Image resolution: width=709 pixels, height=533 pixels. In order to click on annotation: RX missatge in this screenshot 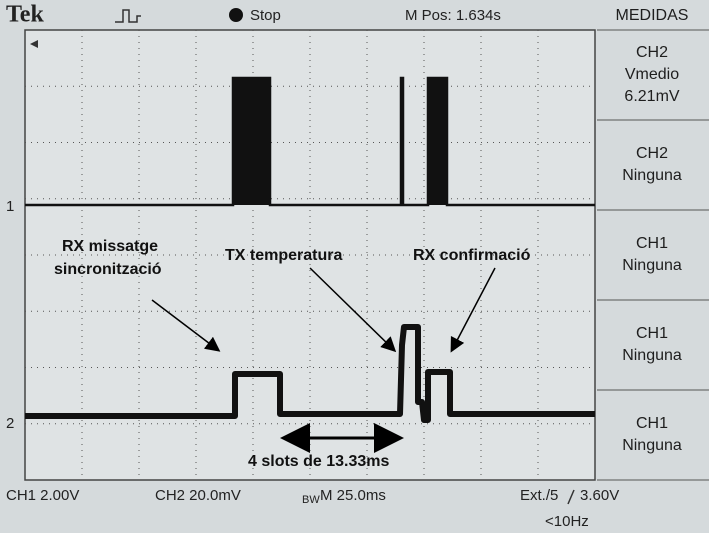, I will do `click(110, 246)`.